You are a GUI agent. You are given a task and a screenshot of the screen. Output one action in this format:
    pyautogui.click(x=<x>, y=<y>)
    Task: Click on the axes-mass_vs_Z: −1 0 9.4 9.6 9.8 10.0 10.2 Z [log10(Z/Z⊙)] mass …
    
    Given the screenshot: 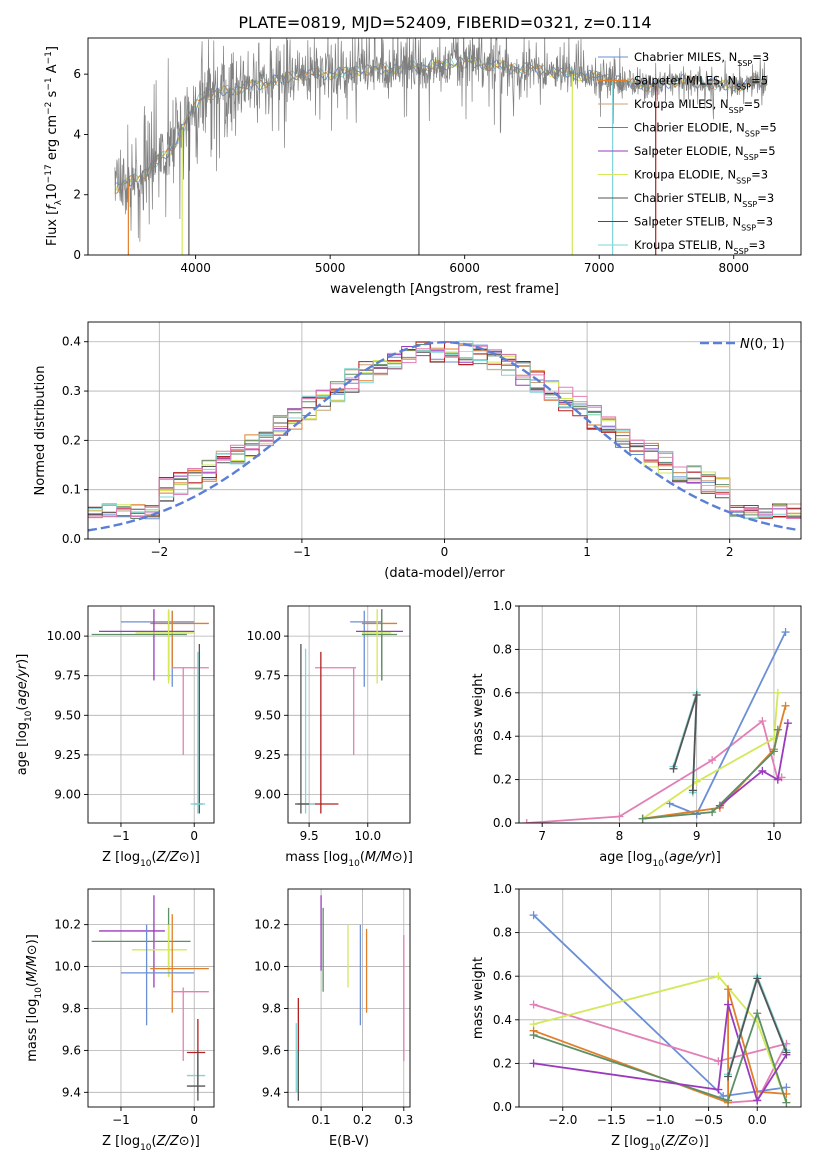 What is the action you would take?
    pyautogui.click(x=120, y=1020)
    